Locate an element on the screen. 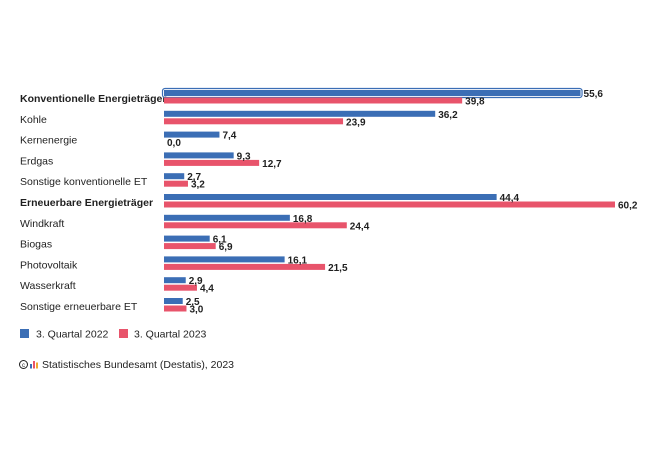 The height and width of the screenshot is (450, 650). category-label-sonstige-erneuerbare-et: Sonstige erneuerbare ET is located at coordinates (79, 307).